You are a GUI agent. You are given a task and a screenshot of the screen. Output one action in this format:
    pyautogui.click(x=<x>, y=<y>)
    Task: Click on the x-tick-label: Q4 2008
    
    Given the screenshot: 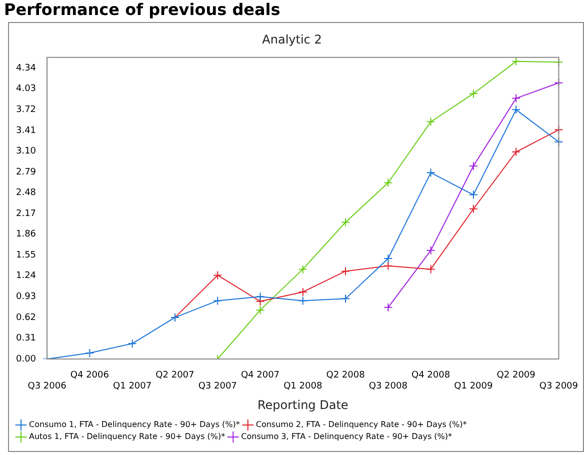 What is the action you would take?
    pyautogui.click(x=431, y=375)
    